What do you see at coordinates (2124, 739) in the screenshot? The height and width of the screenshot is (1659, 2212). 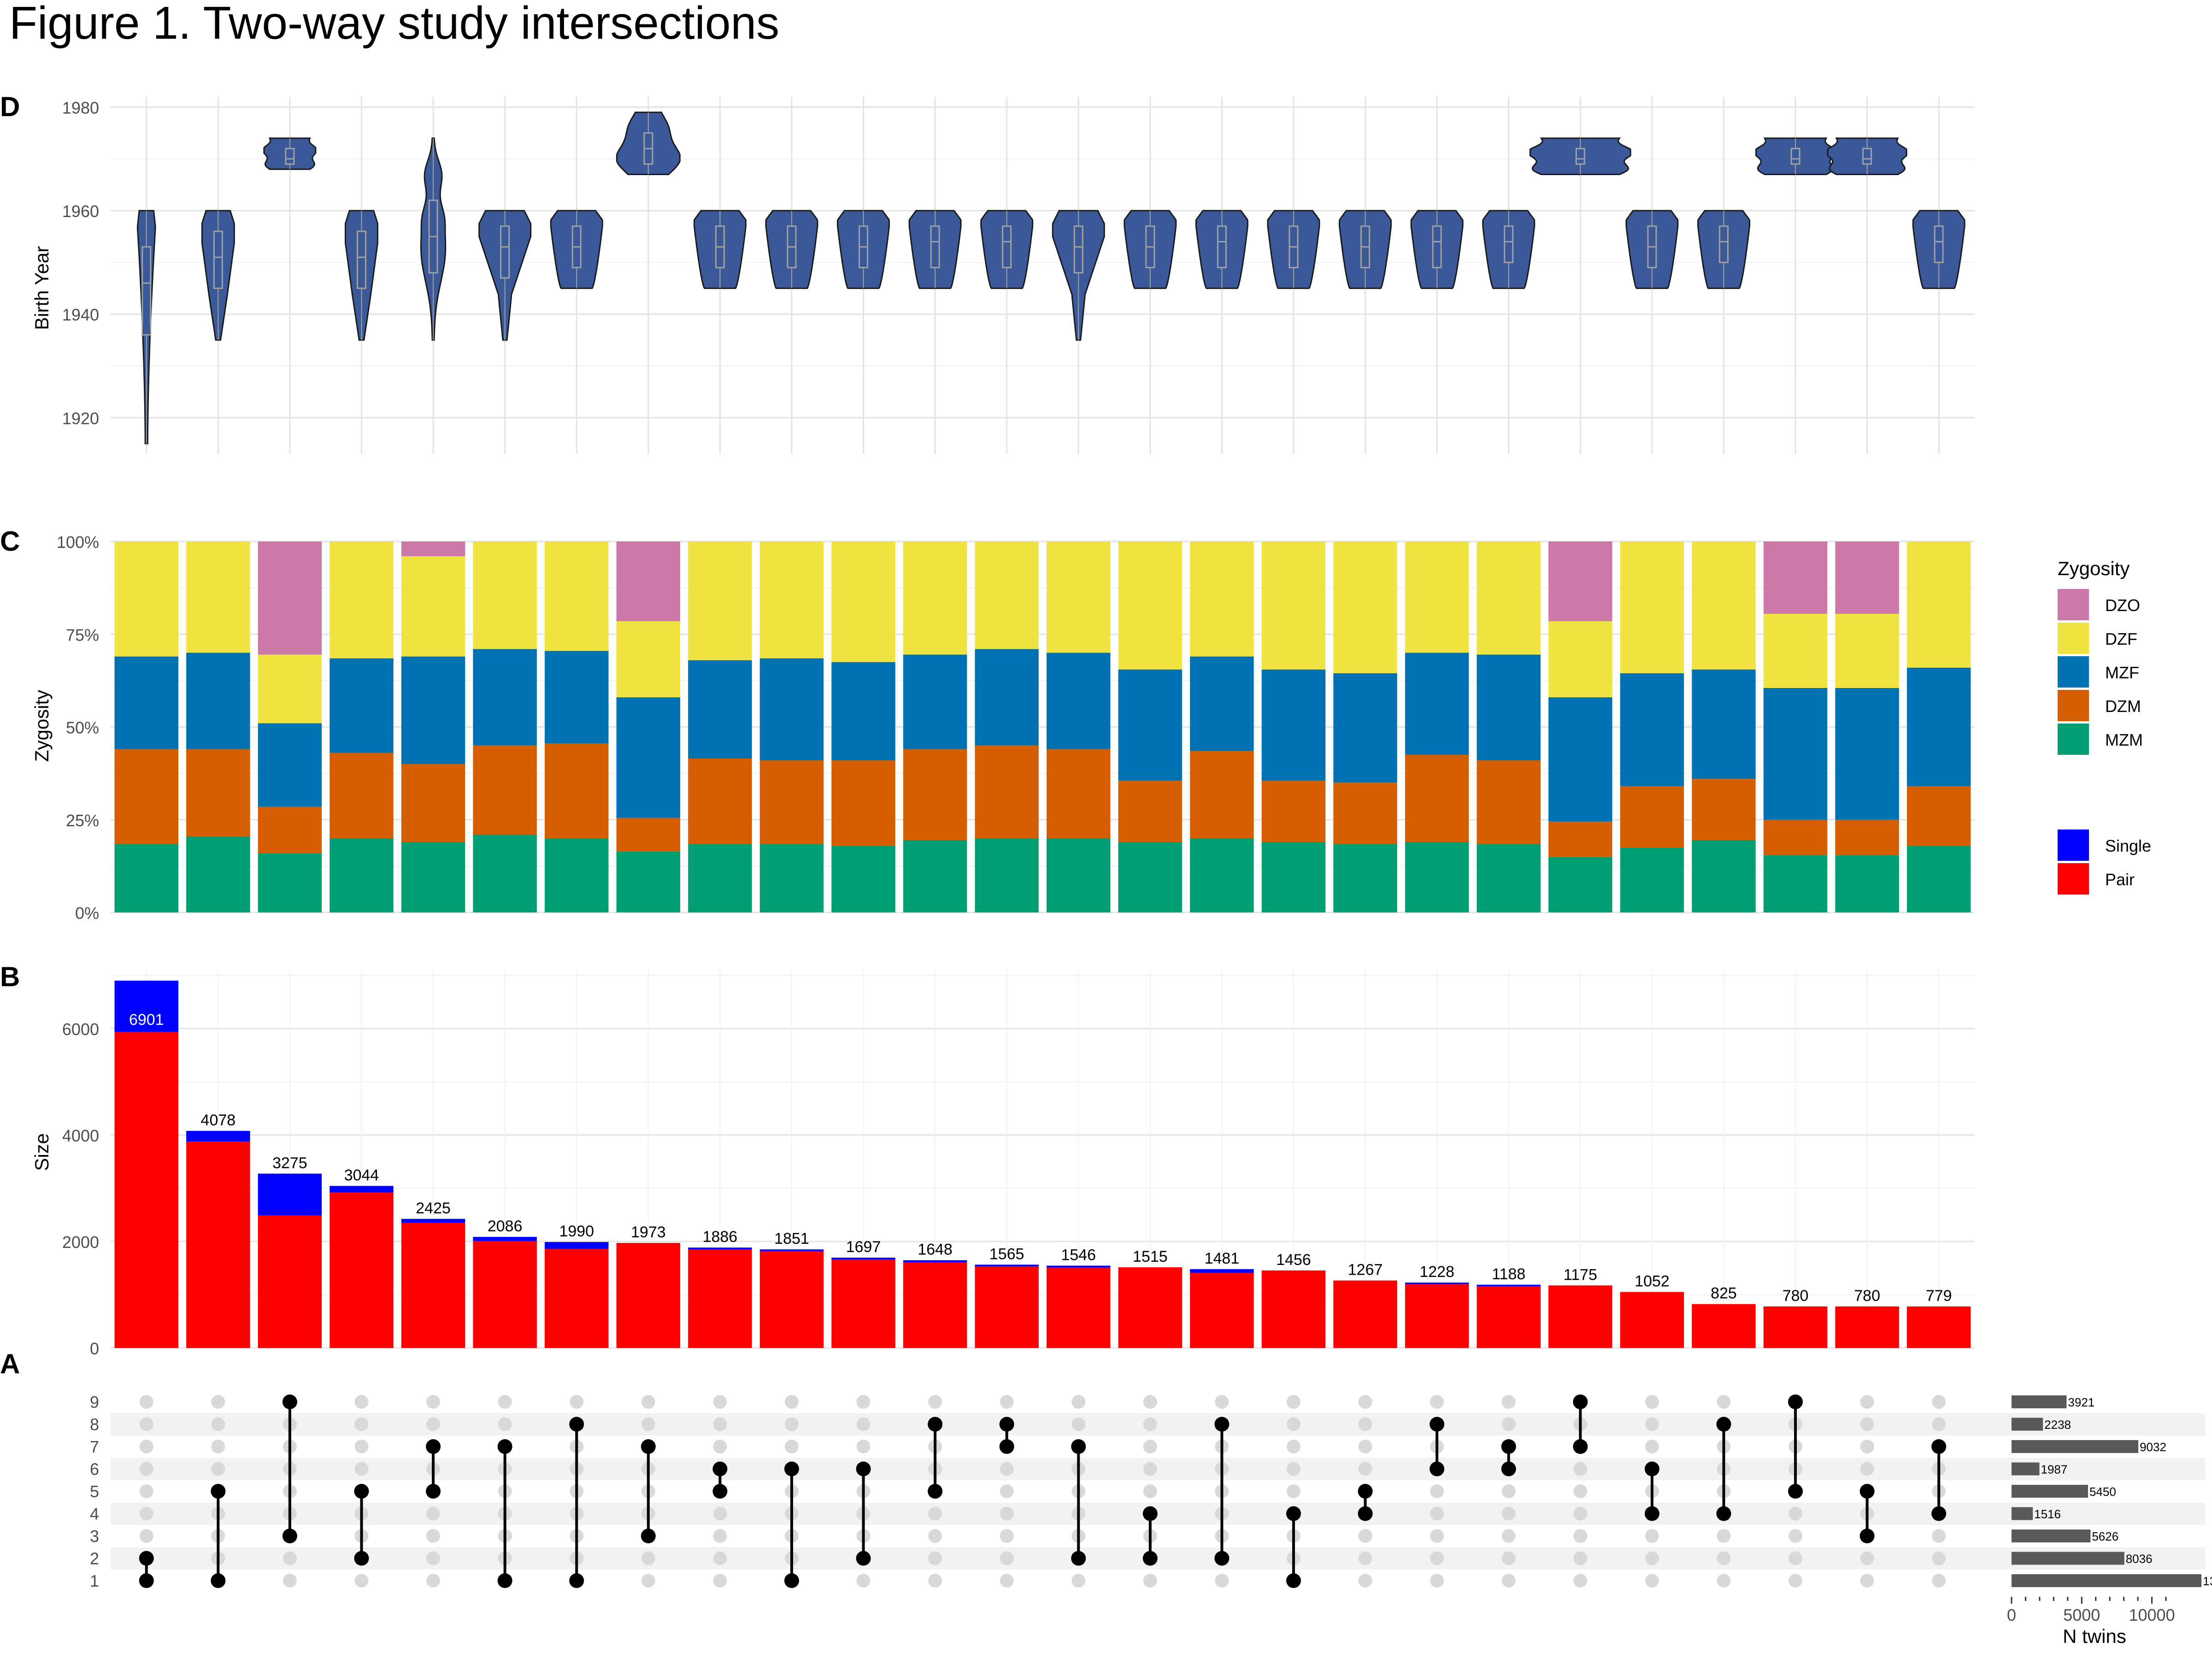 I see `legend-label-mzm: MZM` at bounding box center [2124, 739].